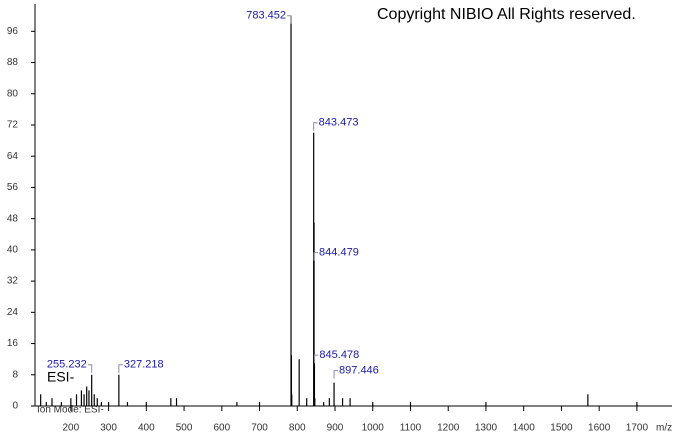 Image resolution: width=674 pixels, height=434 pixels. What do you see at coordinates (221, 428) in the screenshot?
I see `x-tick-label: 600` at bounding box center [221, 428].